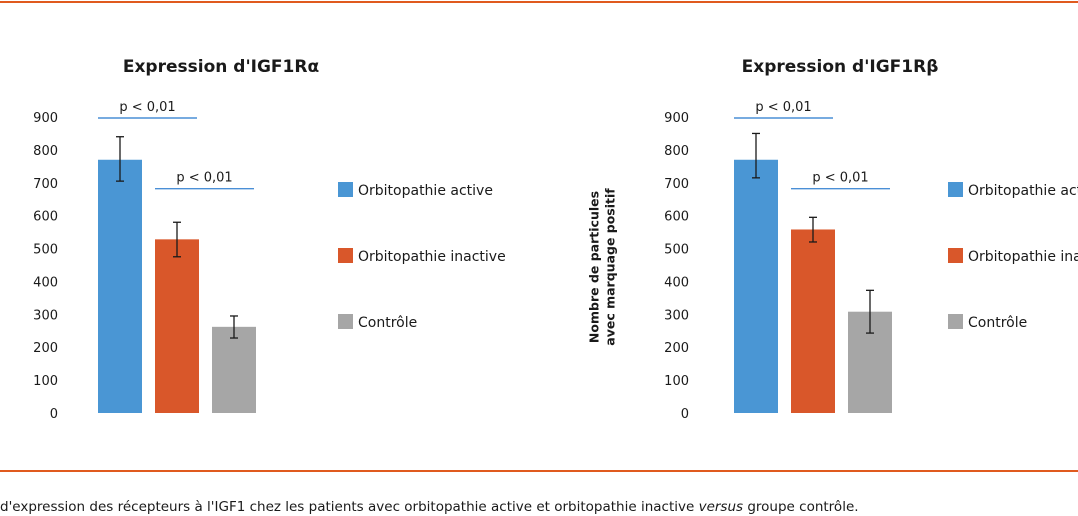  What do you see at coordinates (801, 507) in the screenshot?
I see `caption-text-2: groupe contrôle.` at bounding box center [801, 507].